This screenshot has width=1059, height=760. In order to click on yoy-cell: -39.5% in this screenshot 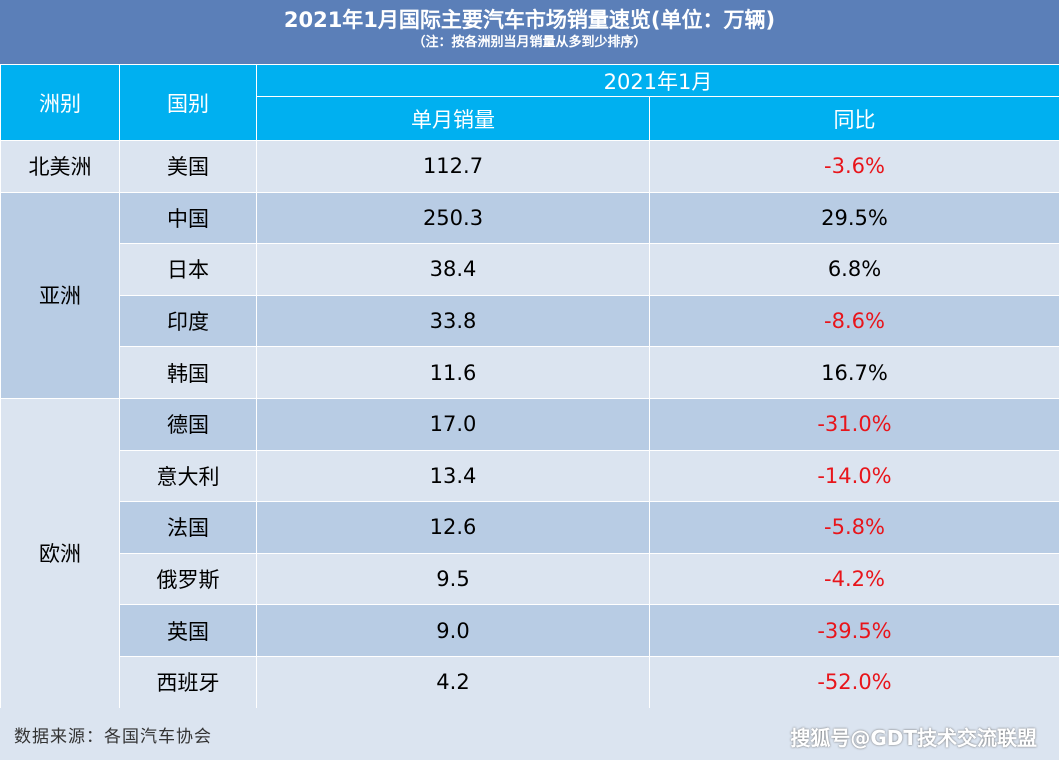, I will do `click(854, 630)`.